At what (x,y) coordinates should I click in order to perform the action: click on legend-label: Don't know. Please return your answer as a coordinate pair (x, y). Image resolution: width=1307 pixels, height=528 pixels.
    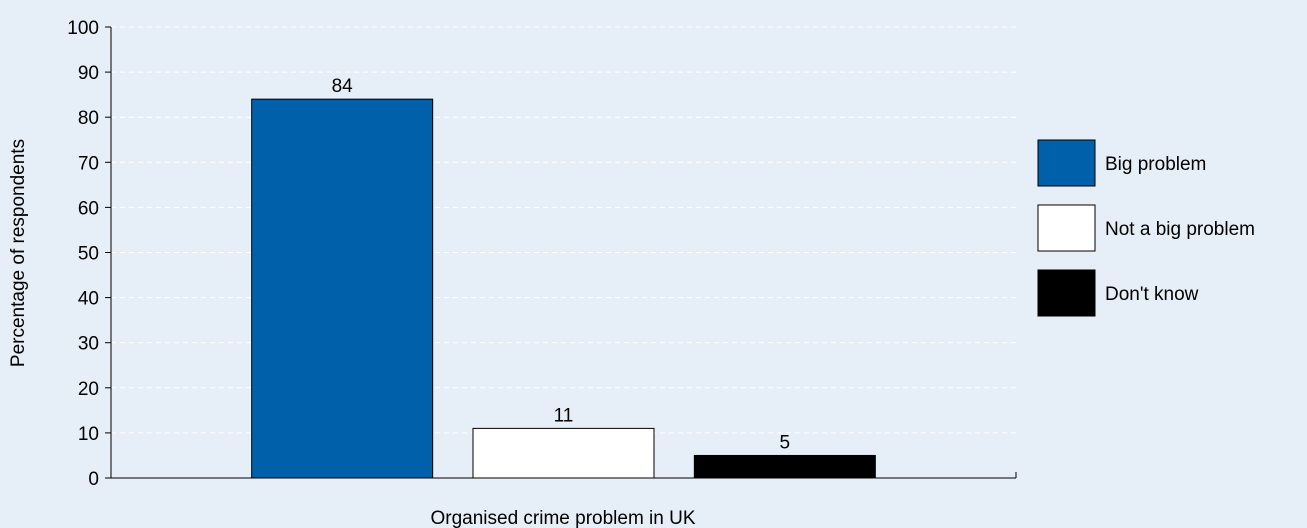
    Looking at the image, I should click on (1152, 294).